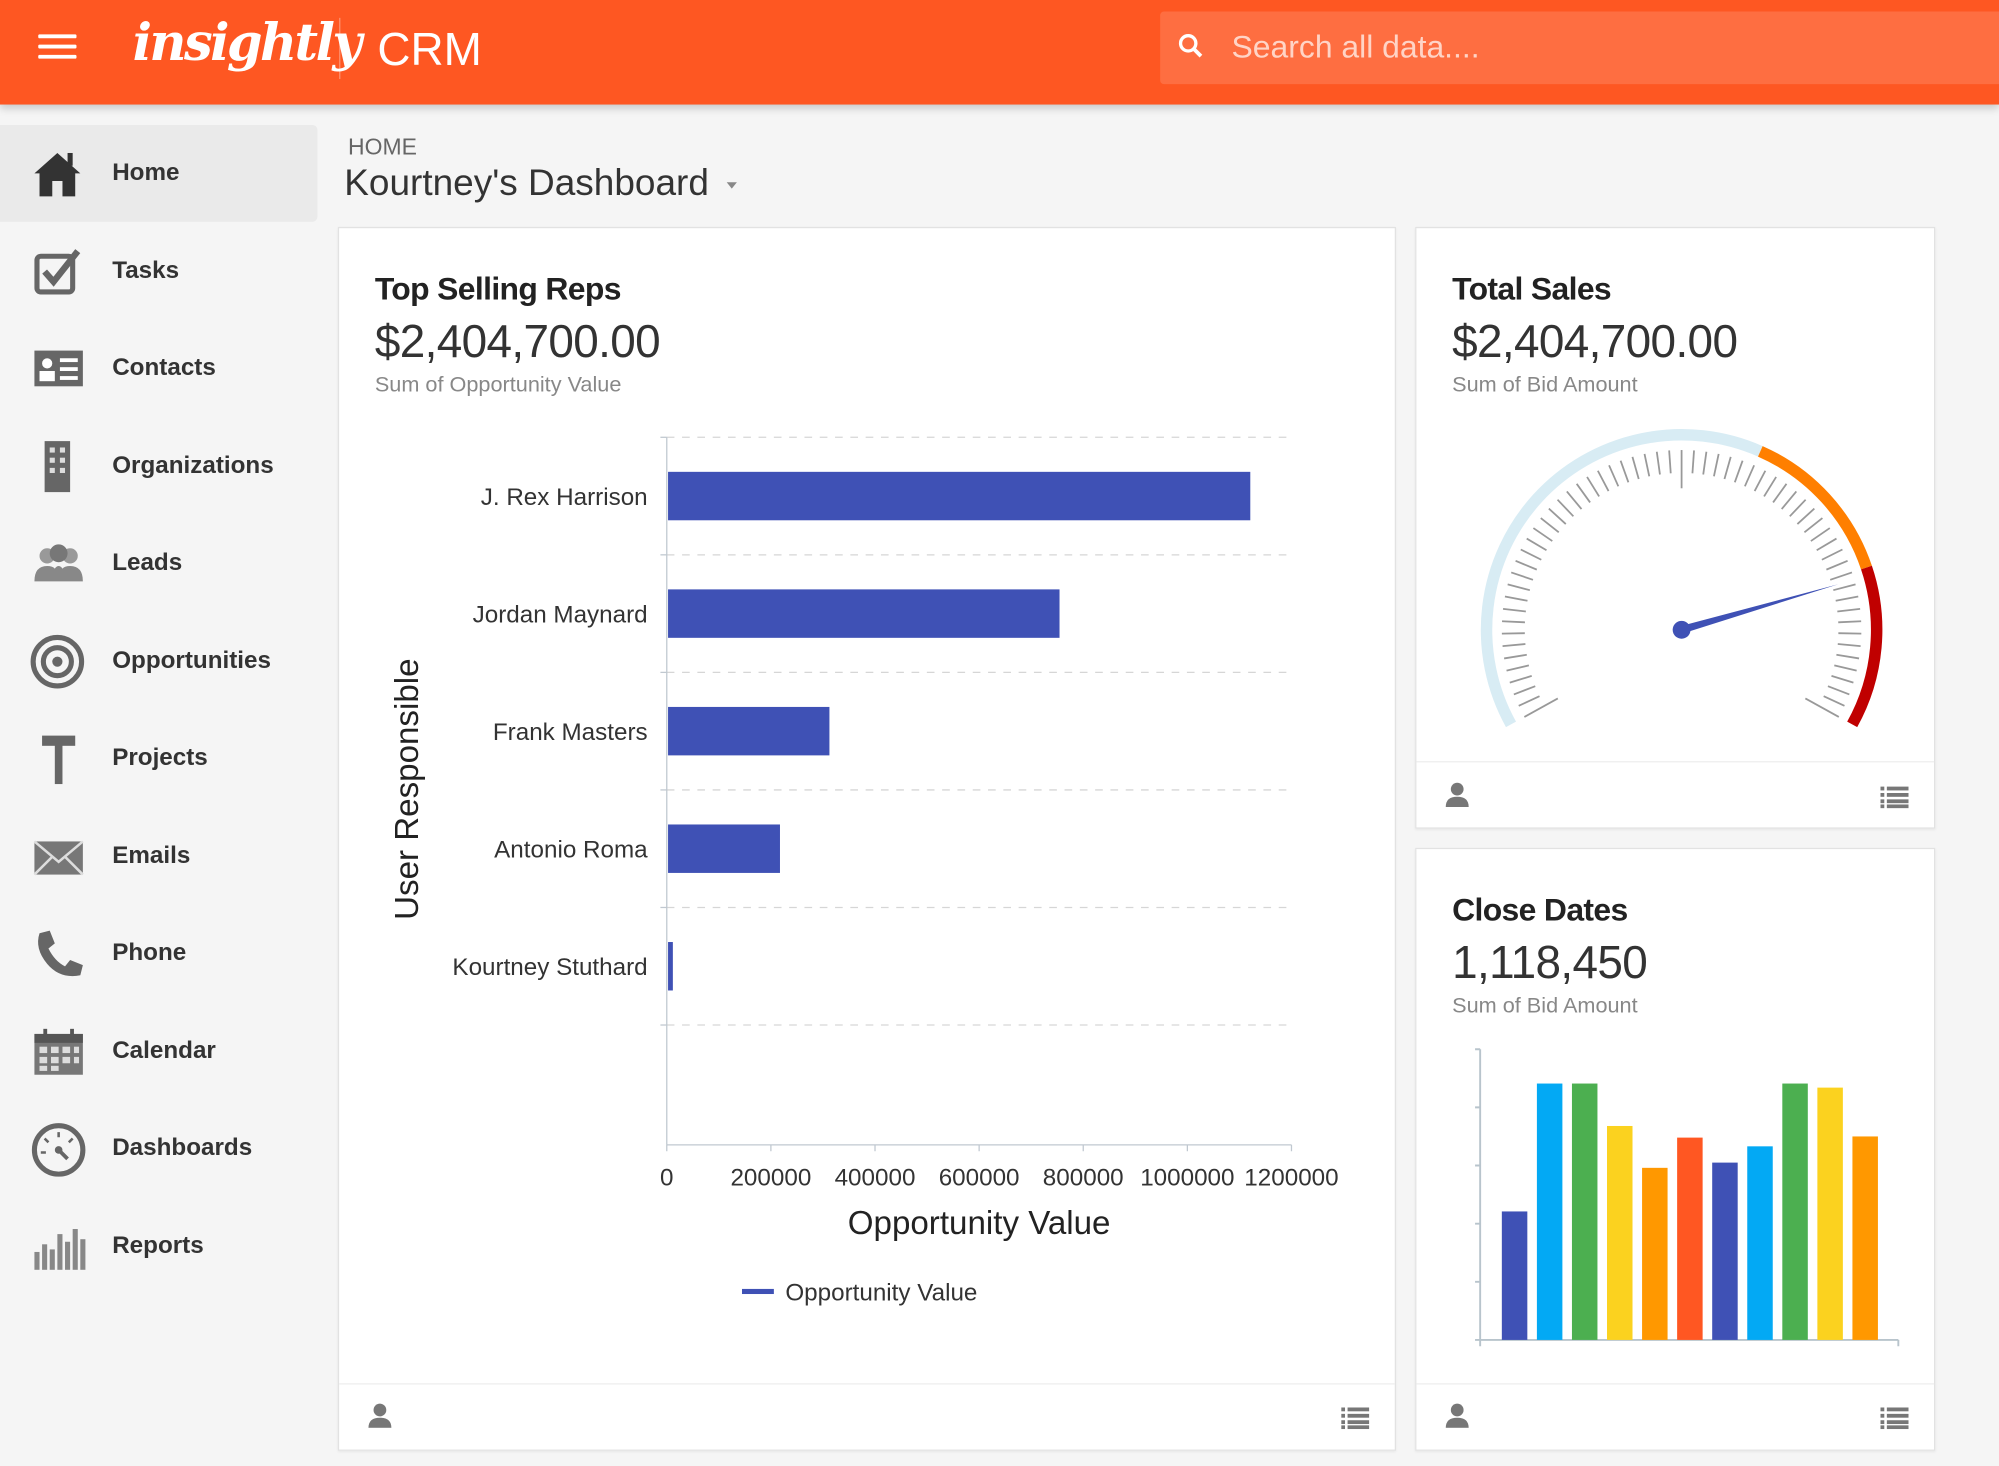  I want to click on search-input, so click(1579, 48).